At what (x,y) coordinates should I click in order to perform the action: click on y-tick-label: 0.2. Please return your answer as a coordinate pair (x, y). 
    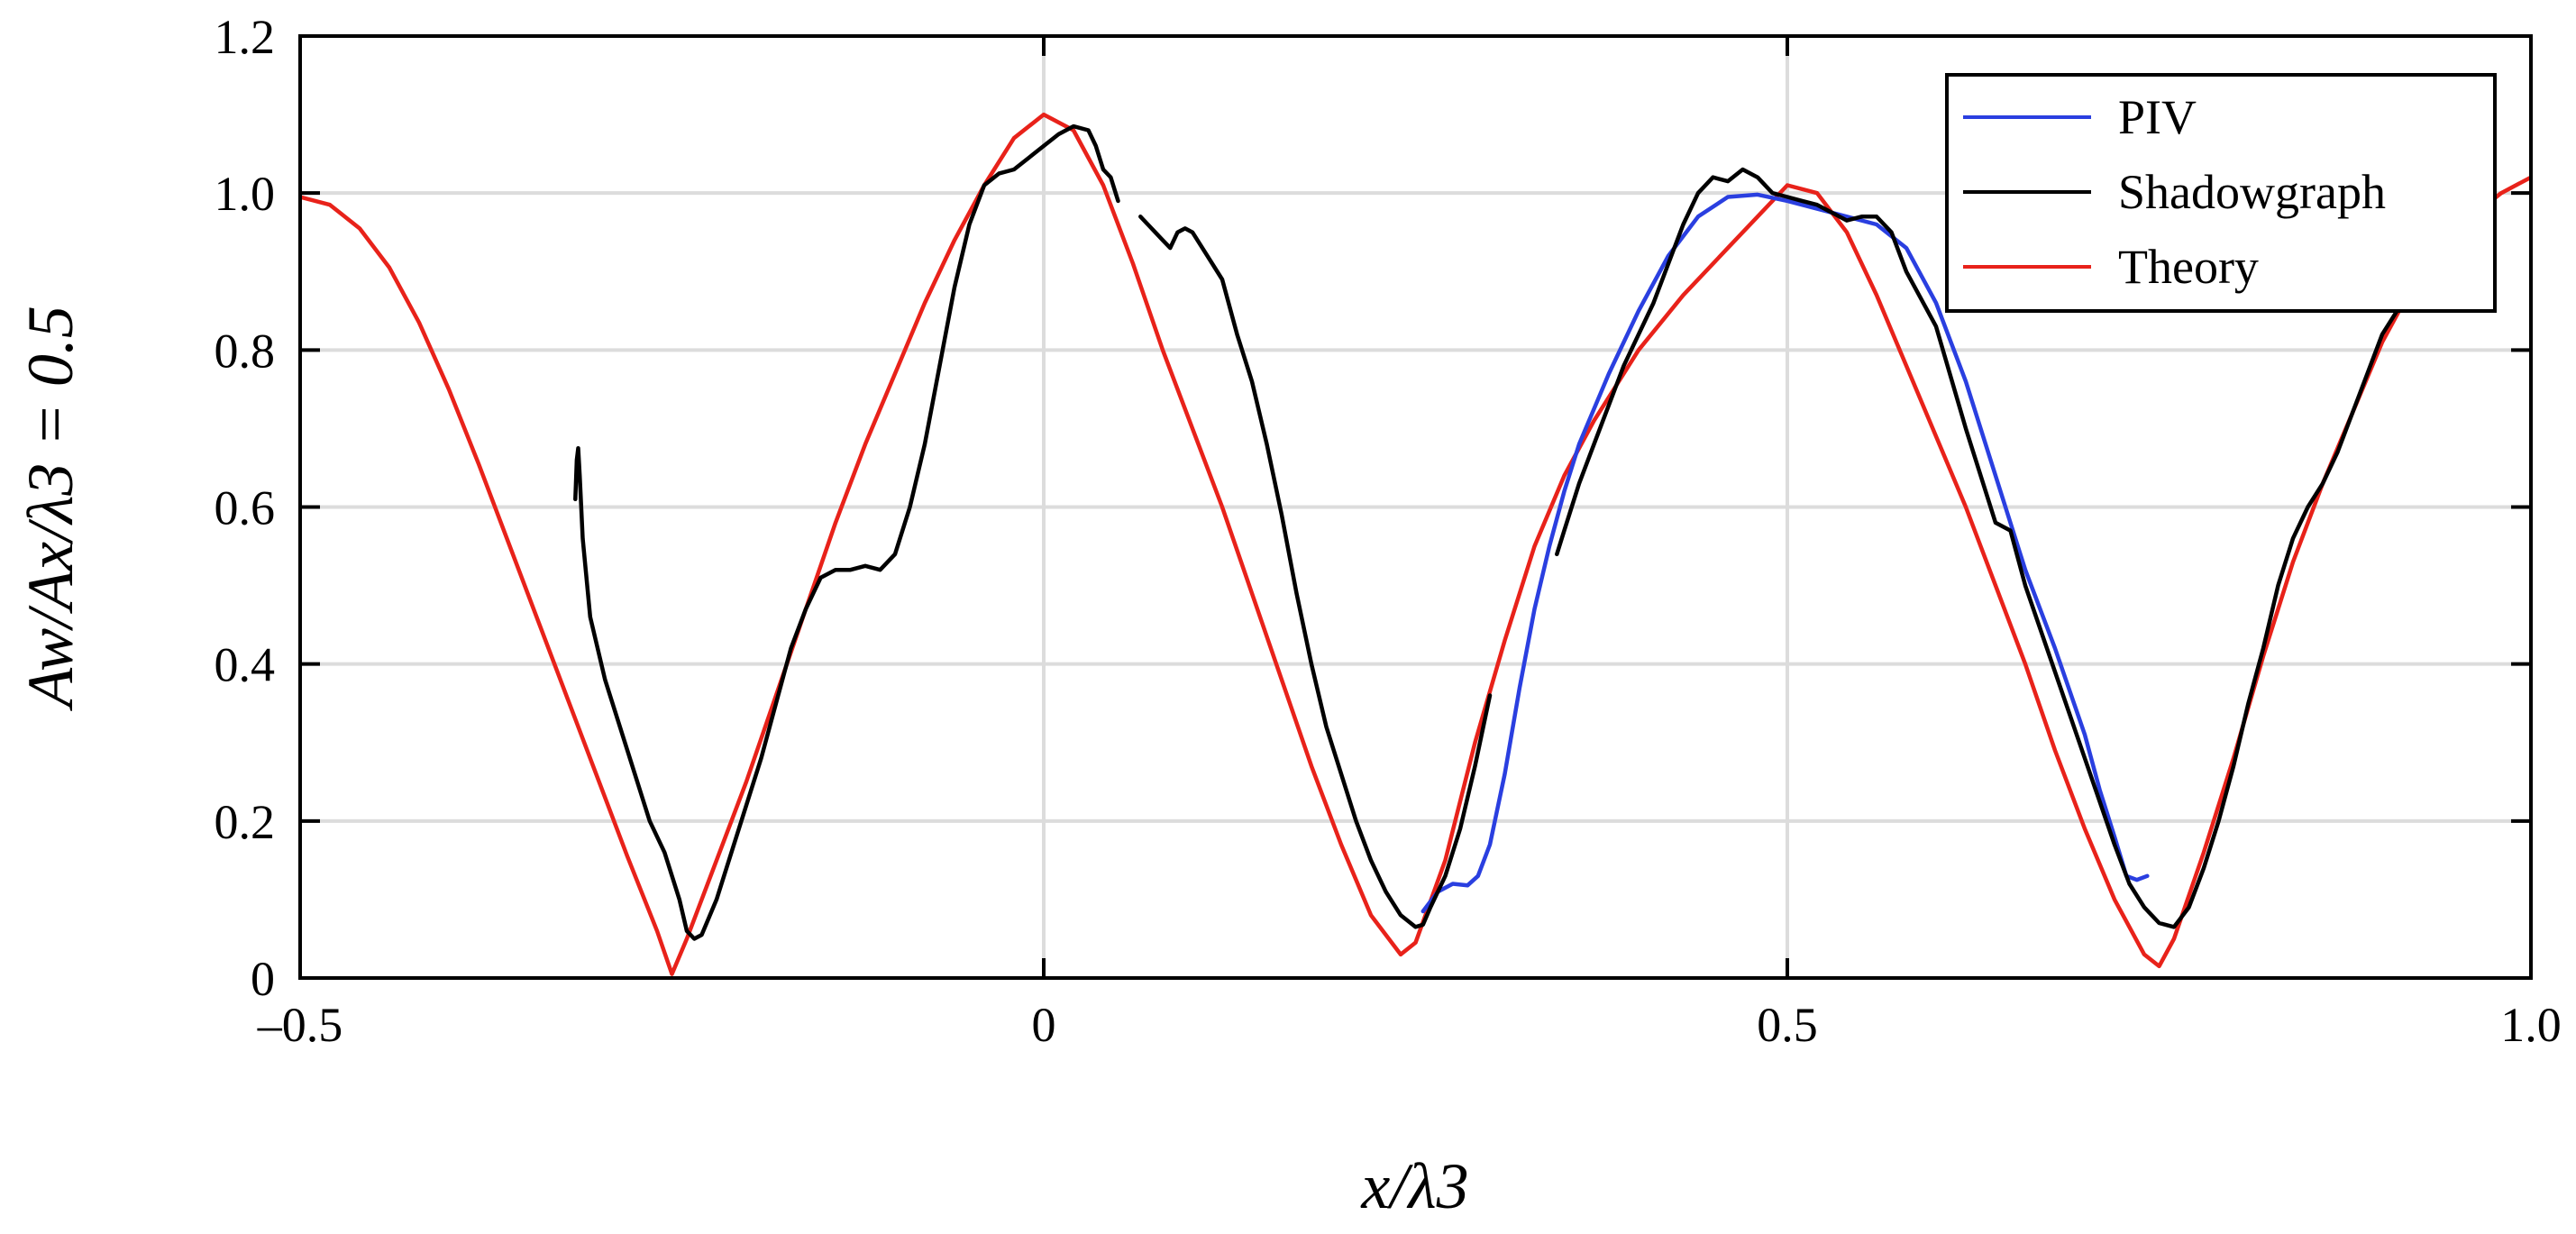
    Looking at the image, I should click on (245, 822).